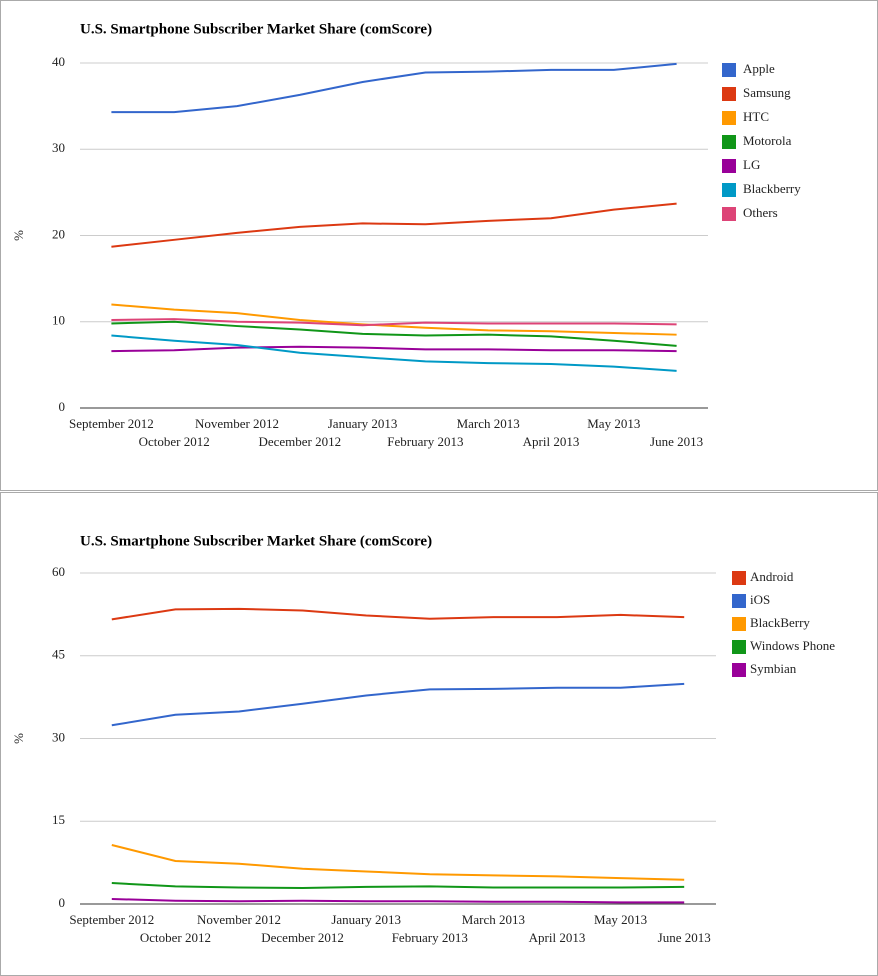 The width and height of the screenshot is (878, 976). What do you see at coordinates (58, 233) in the screenshot?
I see `y-tick-label: 20` at bounding box center [58, 233].